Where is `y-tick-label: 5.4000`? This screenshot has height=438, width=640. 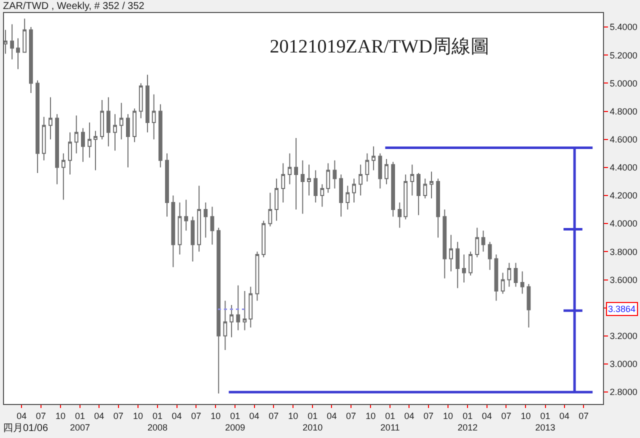
y-tick-label: 5.4000 is located at coordinates (624, 27).